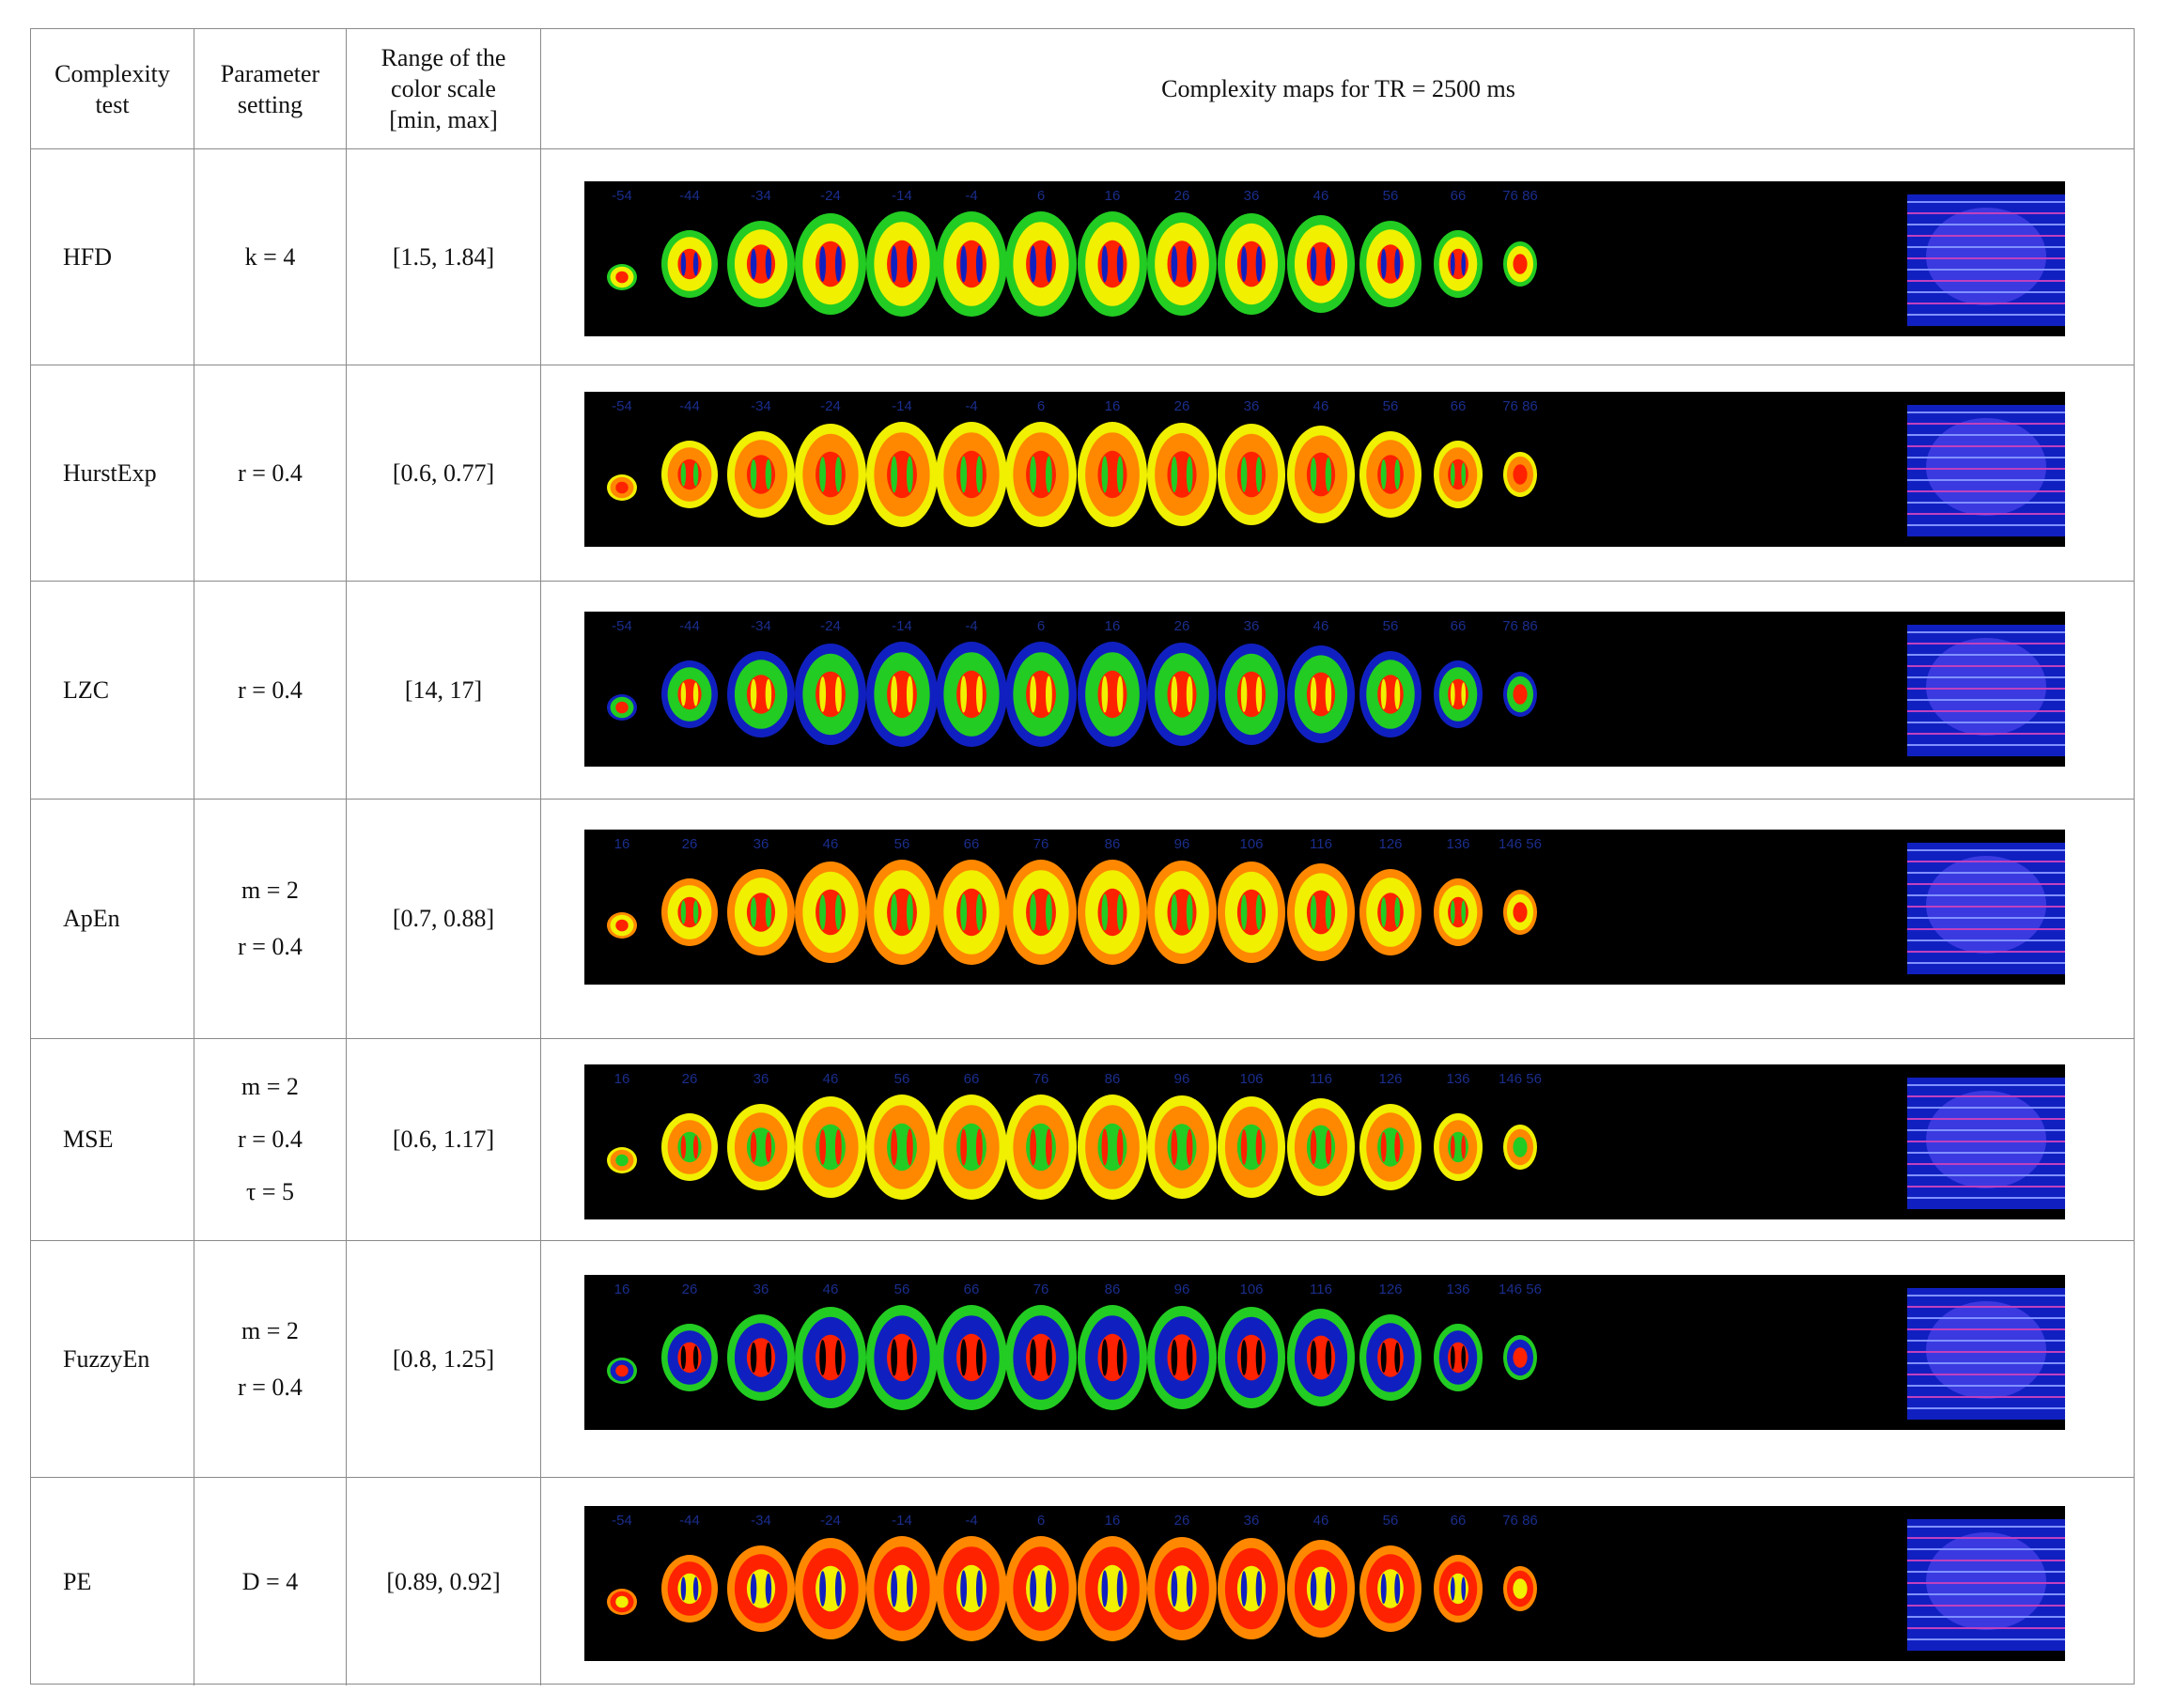  What do you see at coordinates (1113, 844) in the screenshot?
I see `slice-label: 86` at bounding box center [1113, 844].